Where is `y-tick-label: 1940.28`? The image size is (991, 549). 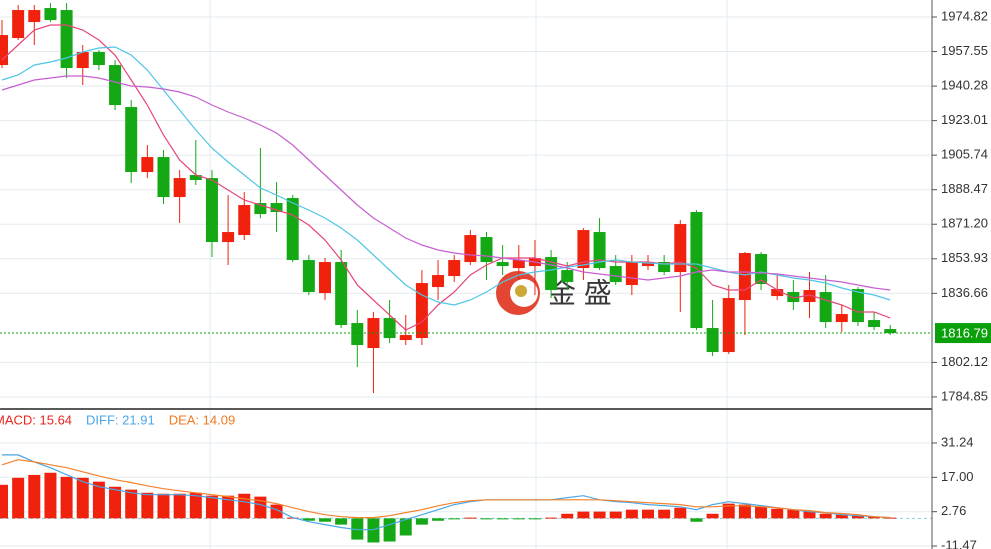
y-tick-label: 1940.28 is located at coordinates (964, 85).